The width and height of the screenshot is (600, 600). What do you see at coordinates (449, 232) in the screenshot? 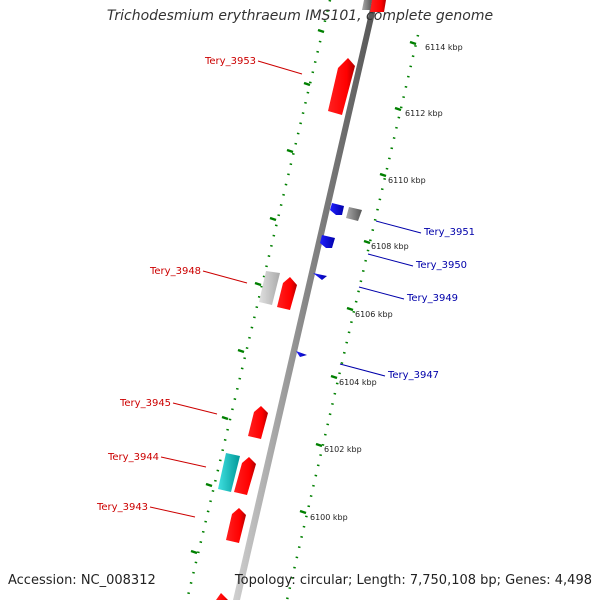
I see `gene-label-tery-3951: Tery_3951` at bounding box center [449, 232].